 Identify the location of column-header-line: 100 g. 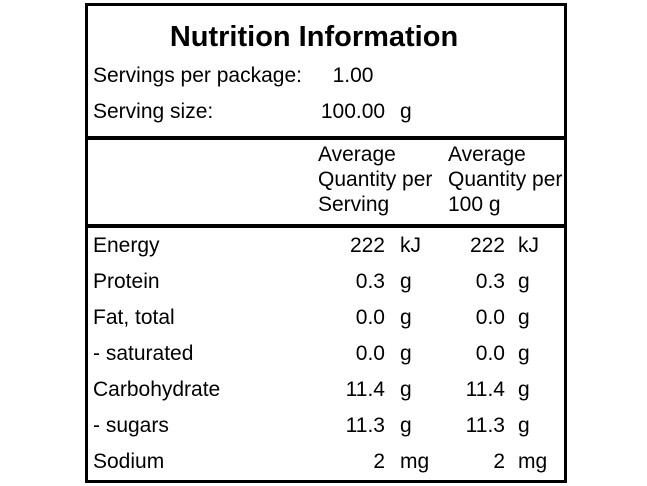
(474, 204).